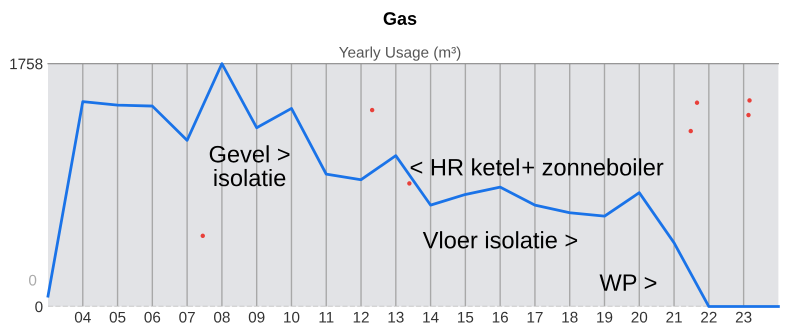 This screenshot has height=335, width=800. I want to click on x-tick-label: 12, so click(361, 317).